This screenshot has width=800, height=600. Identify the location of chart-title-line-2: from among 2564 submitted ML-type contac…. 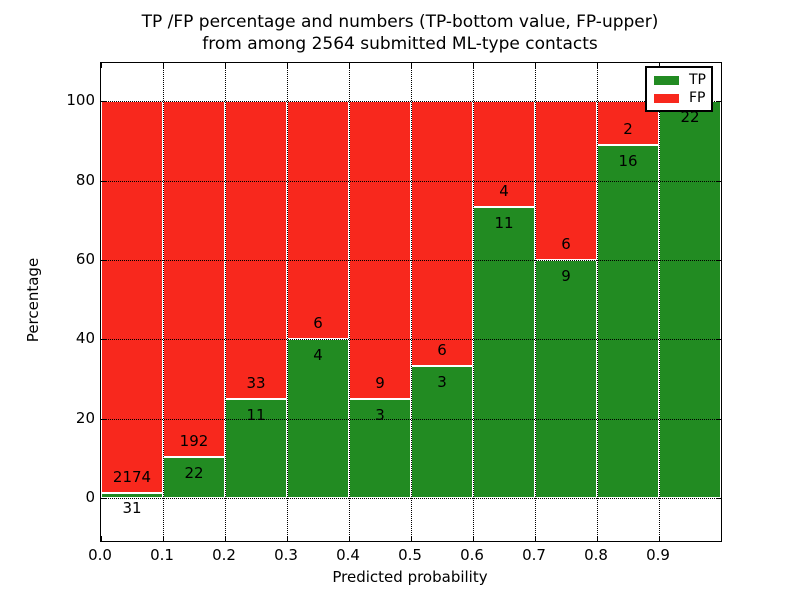
(400, 44).